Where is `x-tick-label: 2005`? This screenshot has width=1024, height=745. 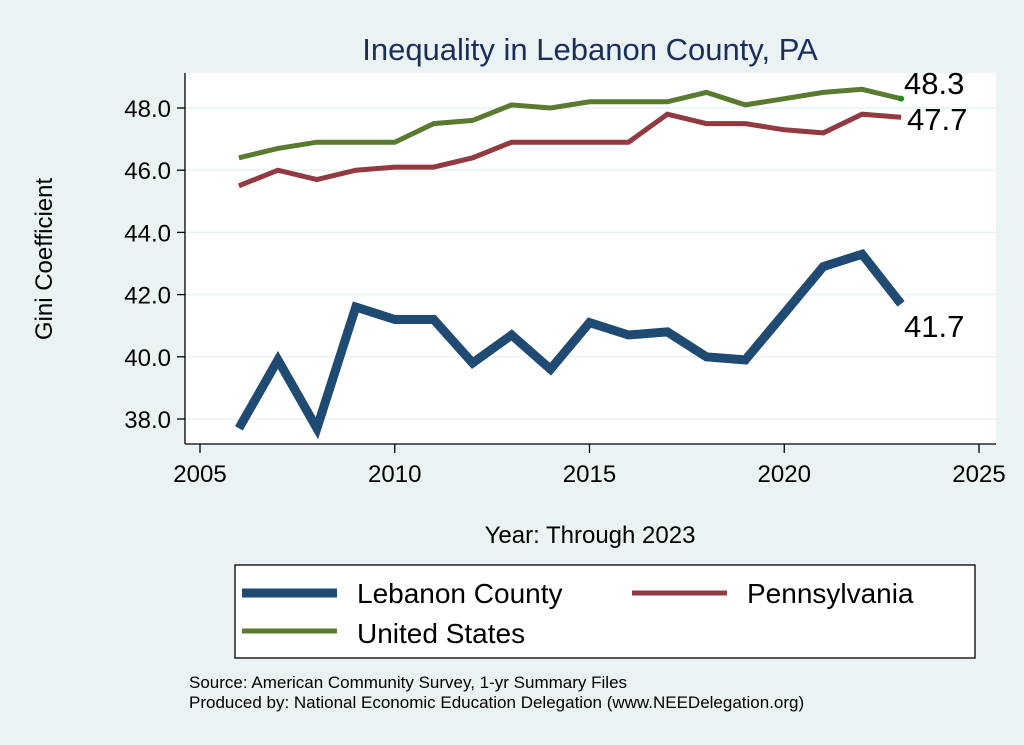 x-tick-label: 2005 is located at coordinates (199, 474).